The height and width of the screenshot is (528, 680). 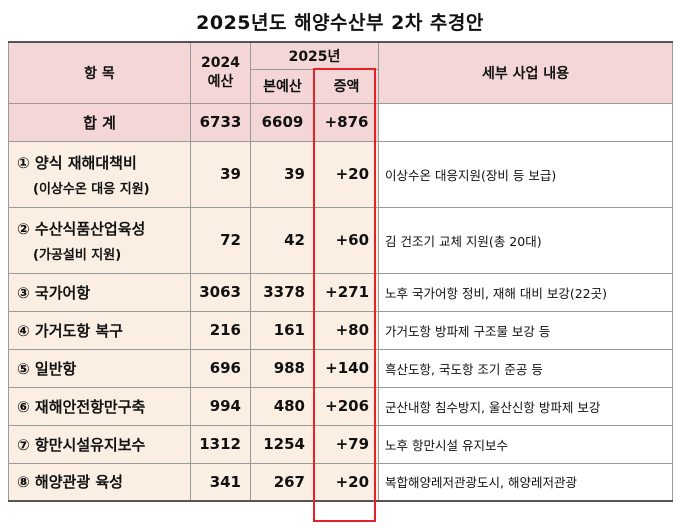 What do you see at coordinates (526, 174) in the screenshot?
I see `row-detail: 이상수온 대응지원(장비 등 보급)` at bounding box center [526, 174].